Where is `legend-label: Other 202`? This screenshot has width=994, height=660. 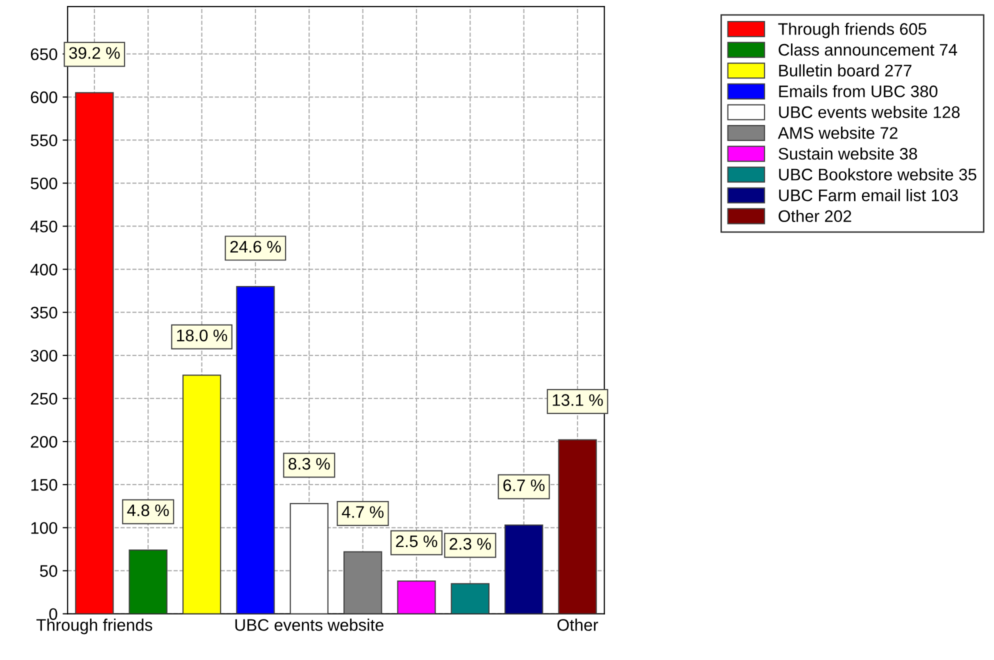
legend-label: Other 202 is located at coordinates (815, 216).